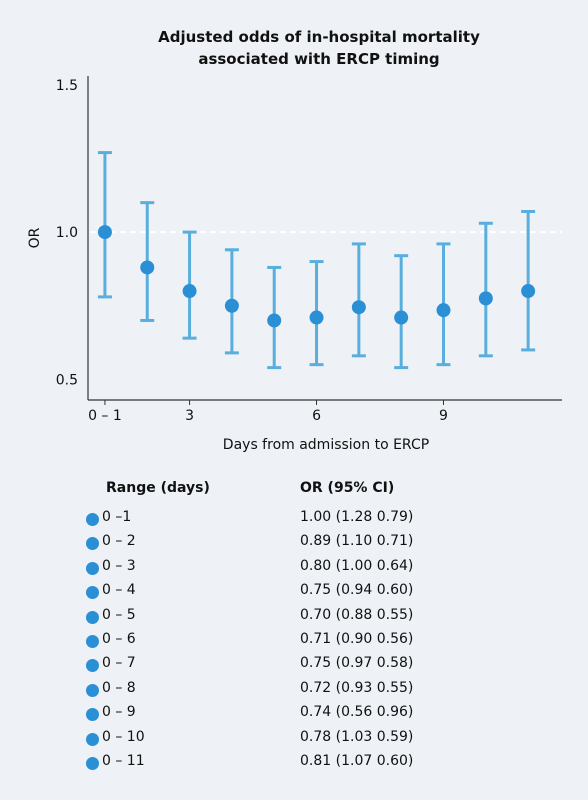  I want to click on table-row: 0 – 9 0.74 (0.56 0.96), so click(306, 716).